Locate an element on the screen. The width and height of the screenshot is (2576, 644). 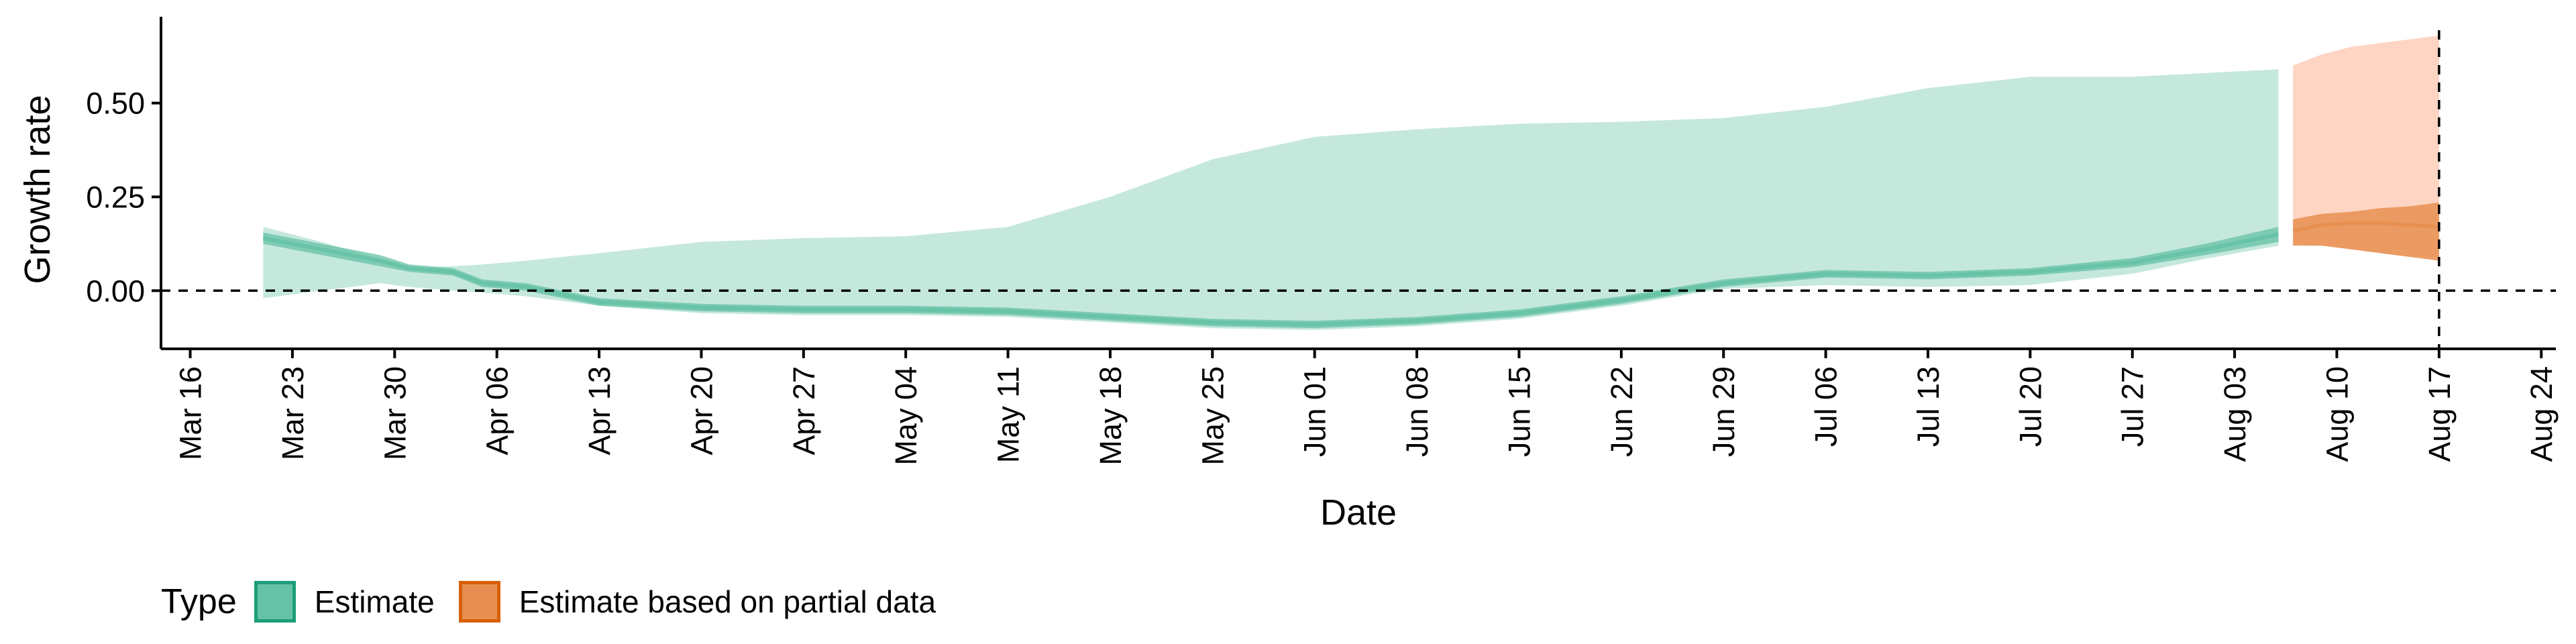
x-tick-label: Jun 08 is located at coordinates (1417, 411).